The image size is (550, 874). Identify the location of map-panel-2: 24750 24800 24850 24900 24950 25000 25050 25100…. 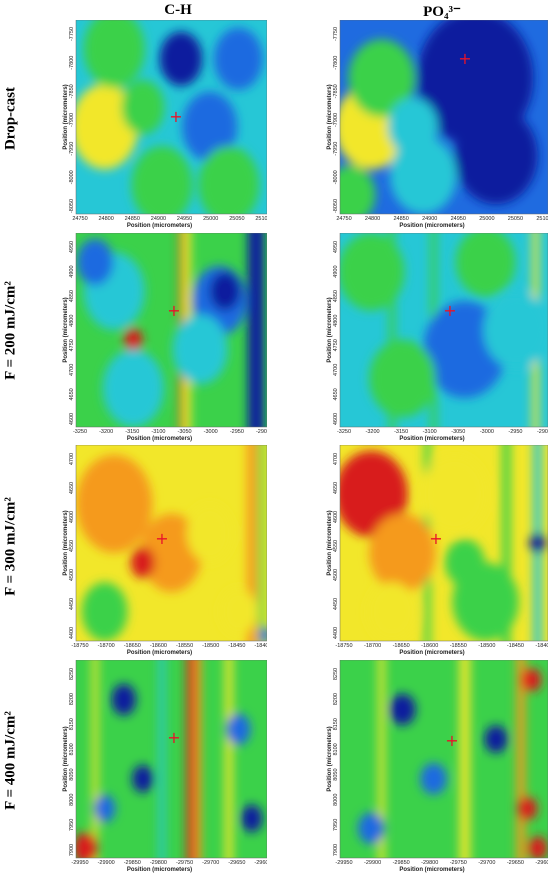
(437, 125).